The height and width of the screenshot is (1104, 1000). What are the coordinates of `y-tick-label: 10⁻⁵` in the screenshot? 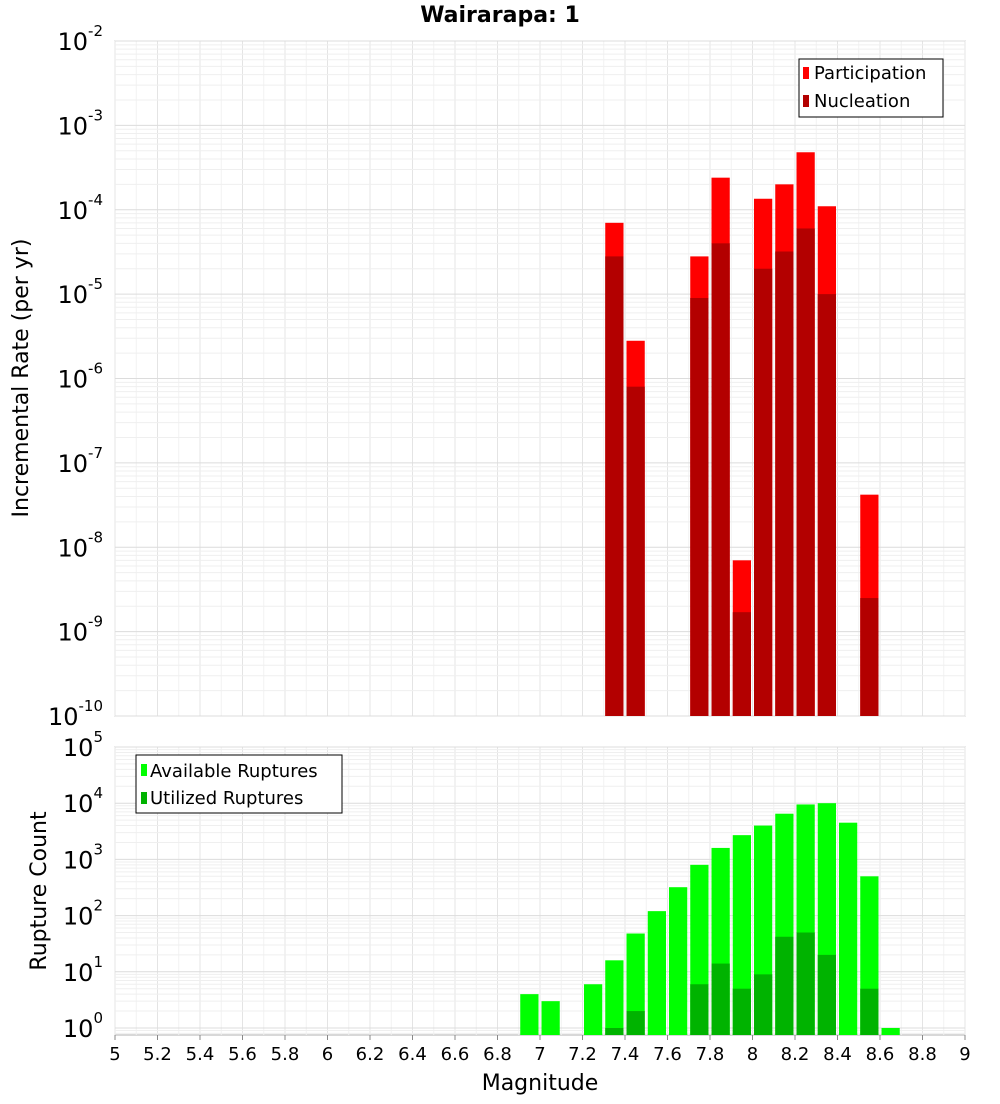 It's located at (80, 292).